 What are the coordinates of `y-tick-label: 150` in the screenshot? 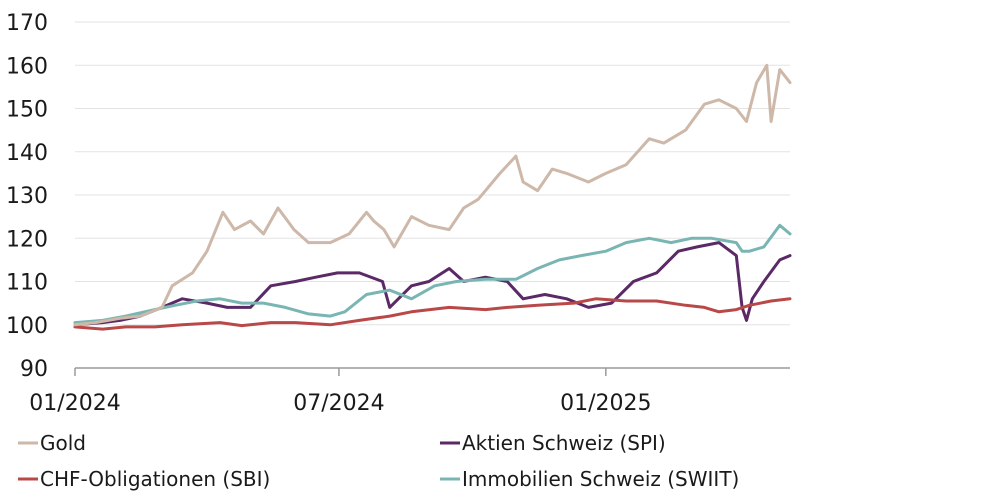 It's located at (27, 110).